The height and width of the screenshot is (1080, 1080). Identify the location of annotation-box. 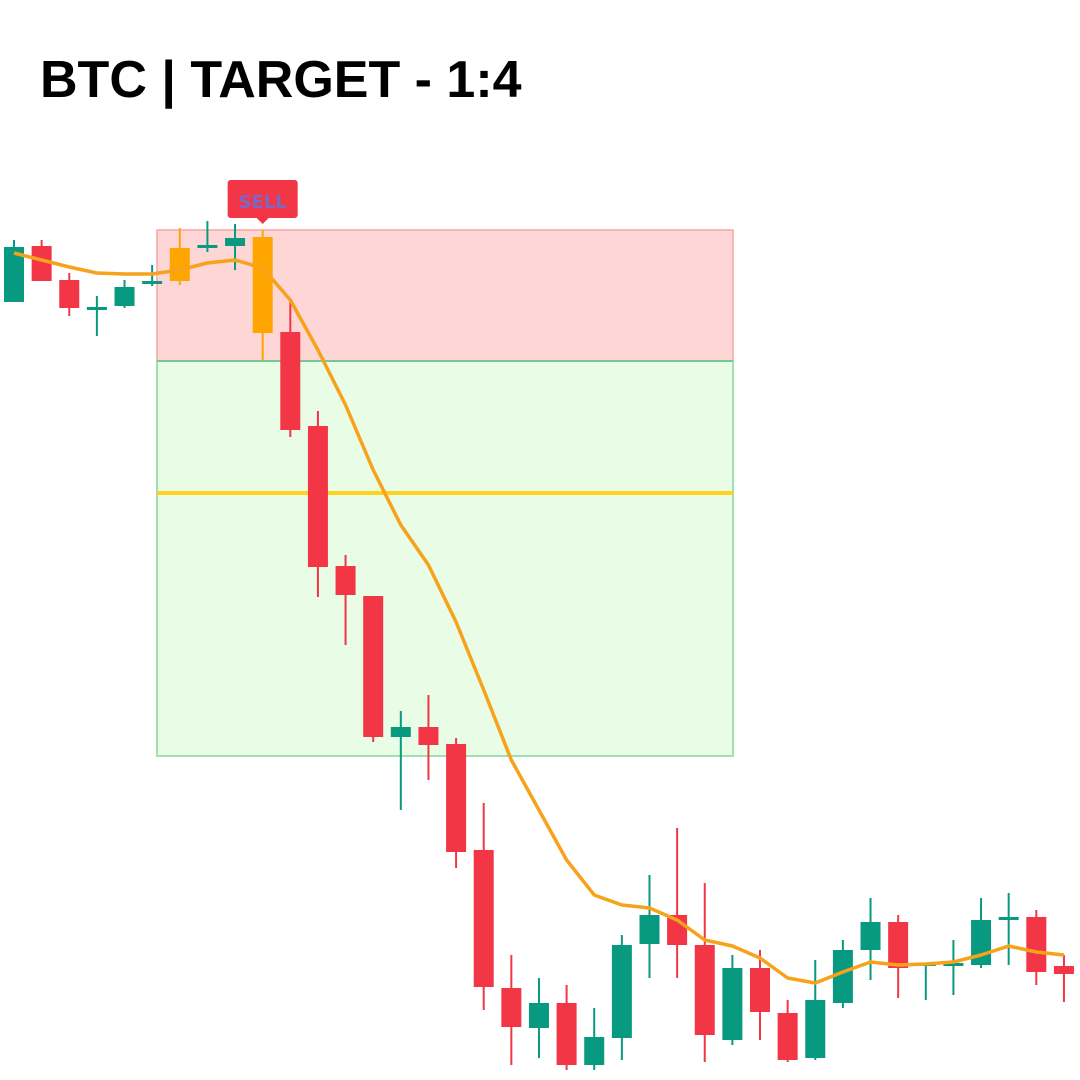
(262, 202).